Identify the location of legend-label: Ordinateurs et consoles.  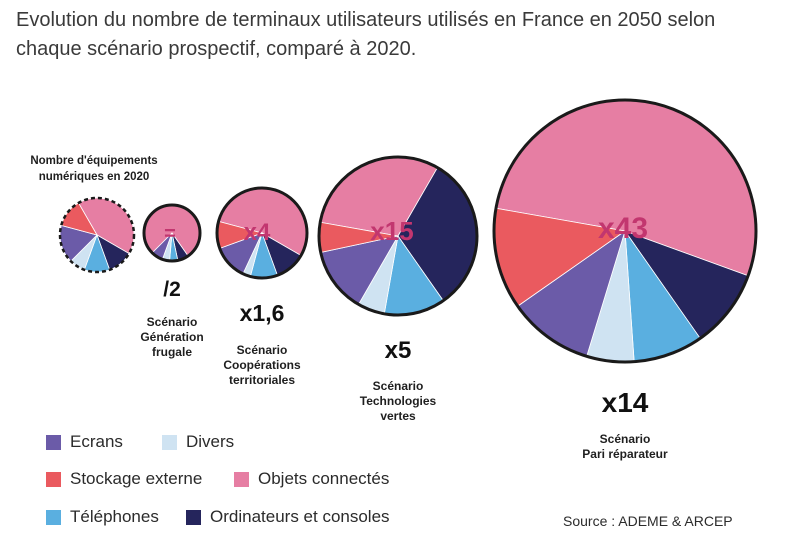
(300, 516).